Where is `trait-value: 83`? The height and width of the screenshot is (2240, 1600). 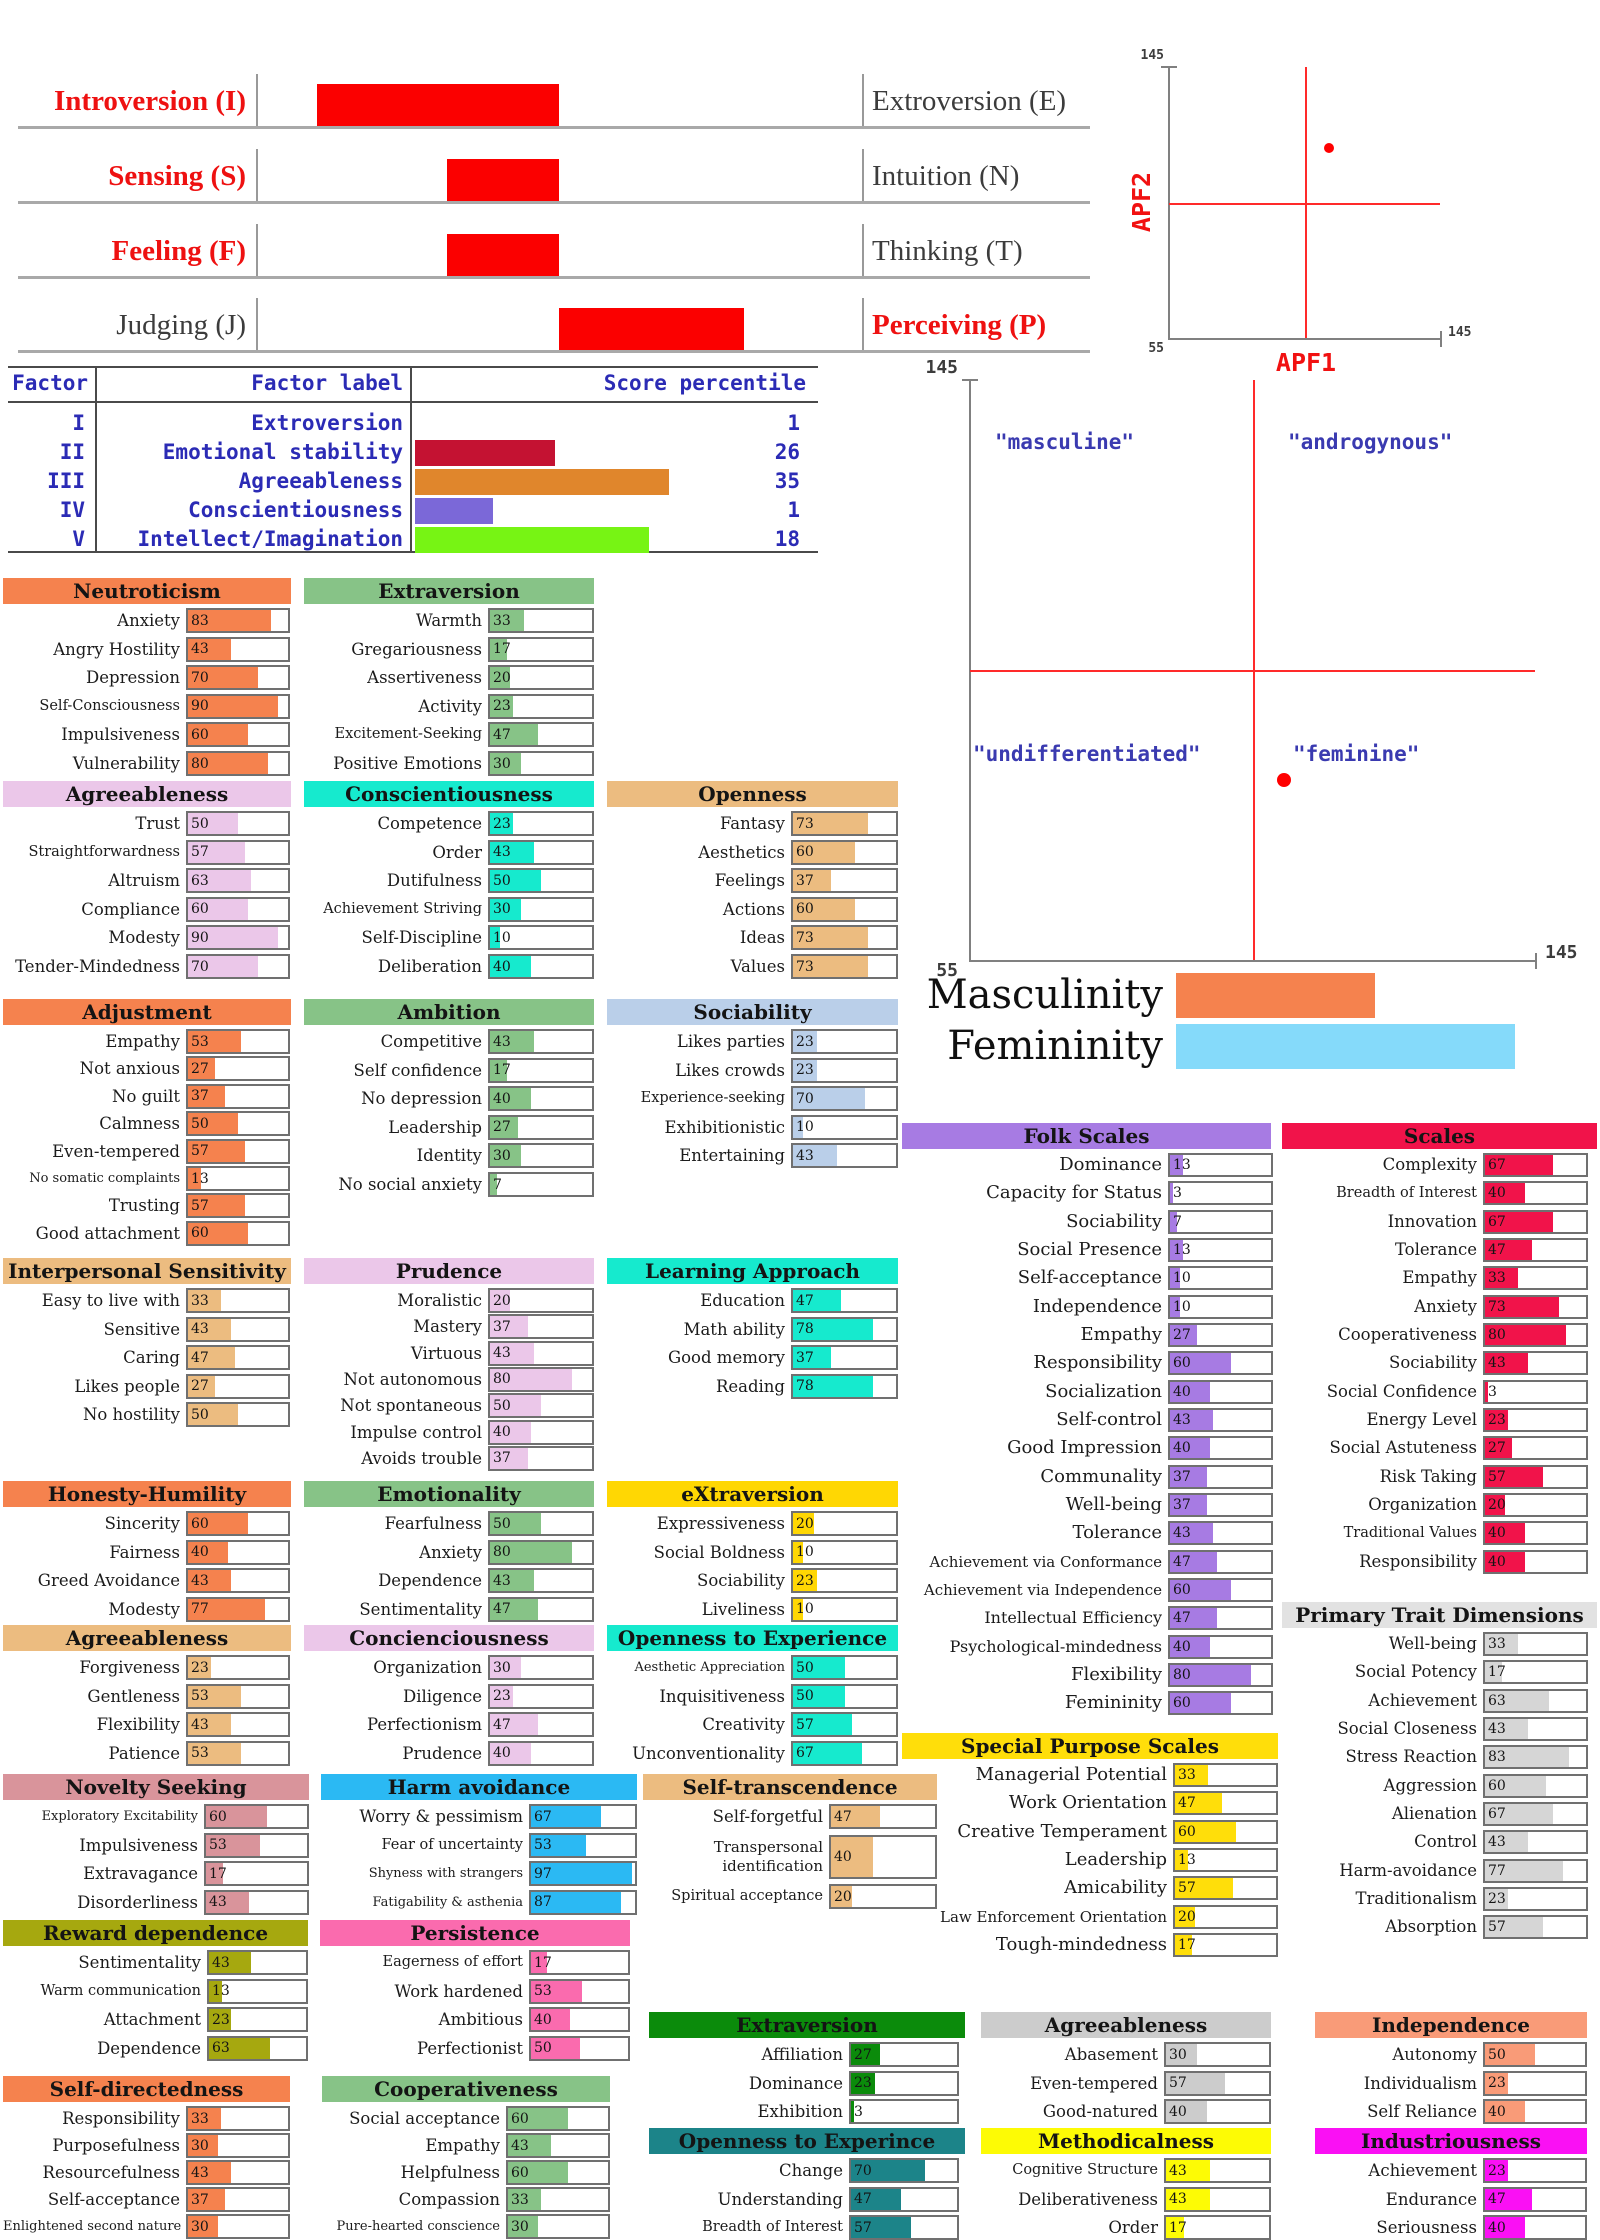
trait-value: 83 is located at coordinates (1497, 1757).